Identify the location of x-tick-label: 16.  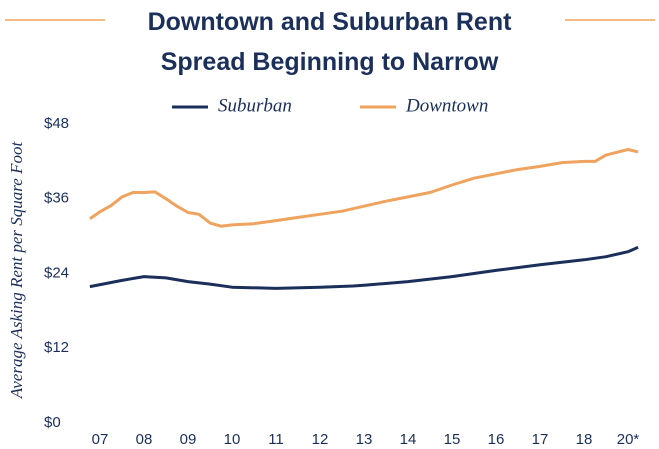
(496, 439).